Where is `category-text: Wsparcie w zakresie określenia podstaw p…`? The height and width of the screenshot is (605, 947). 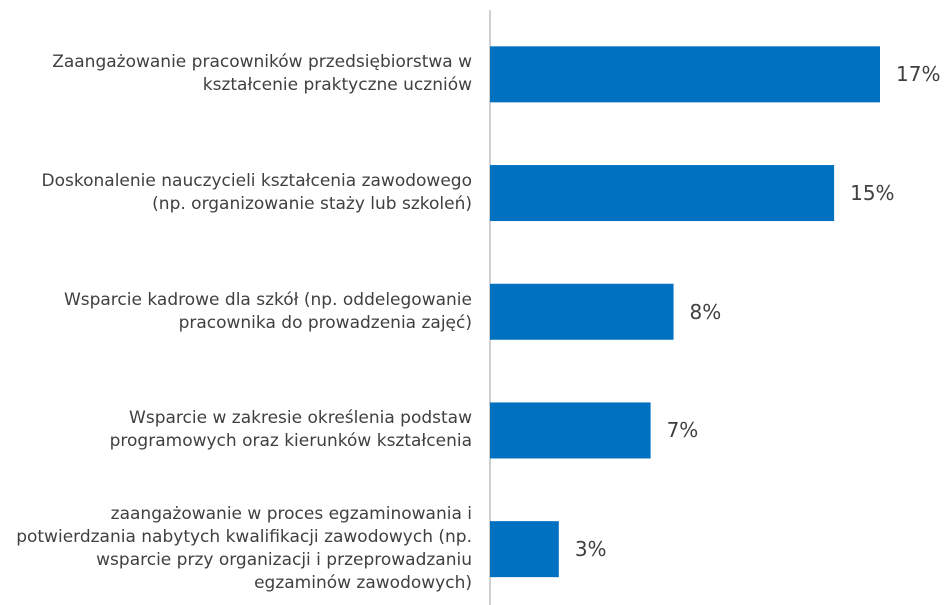
category-text: Wsparcie w zakresie określenia podstaw p… is located at coordinates (290, 430).